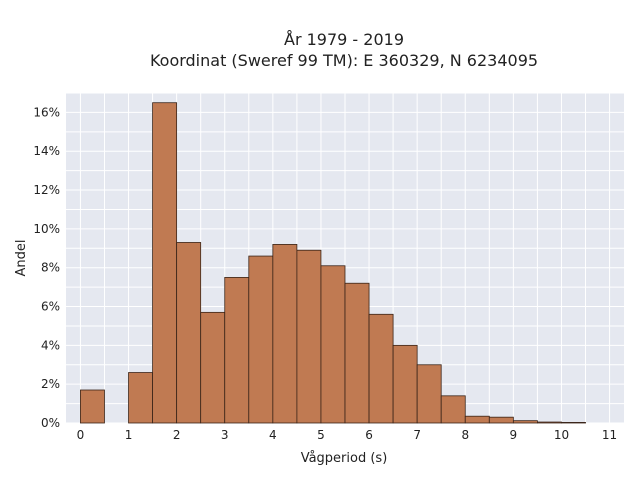  Describe the element at coordinates (417, 435) in the screenshot. I see `x-tick-label: 7` at that location.